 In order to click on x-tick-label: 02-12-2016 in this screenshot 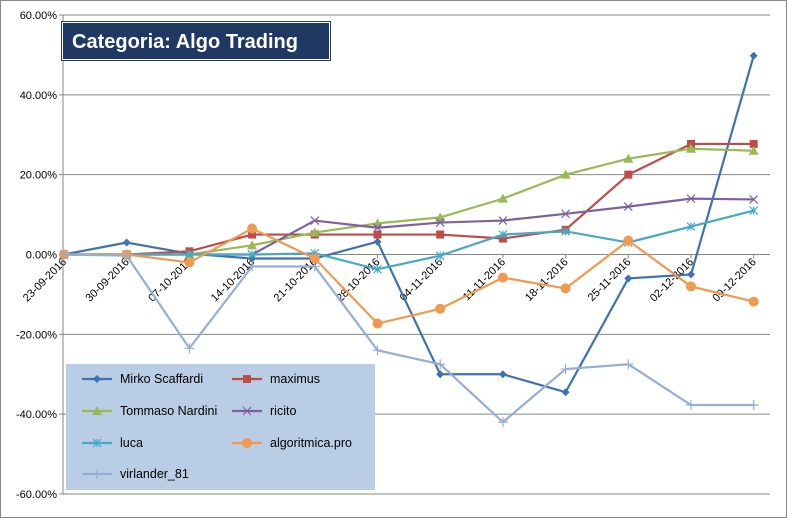, I will do `click(672, 280)`.